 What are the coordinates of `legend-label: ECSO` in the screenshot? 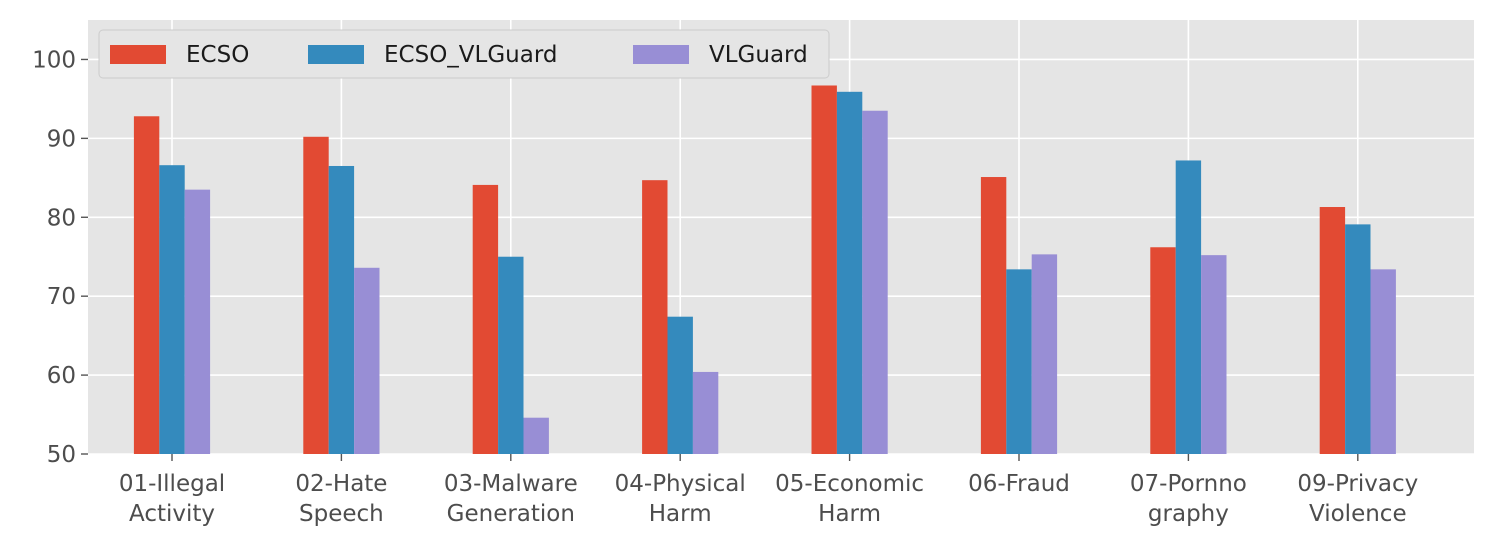 It's located at (217, 55).